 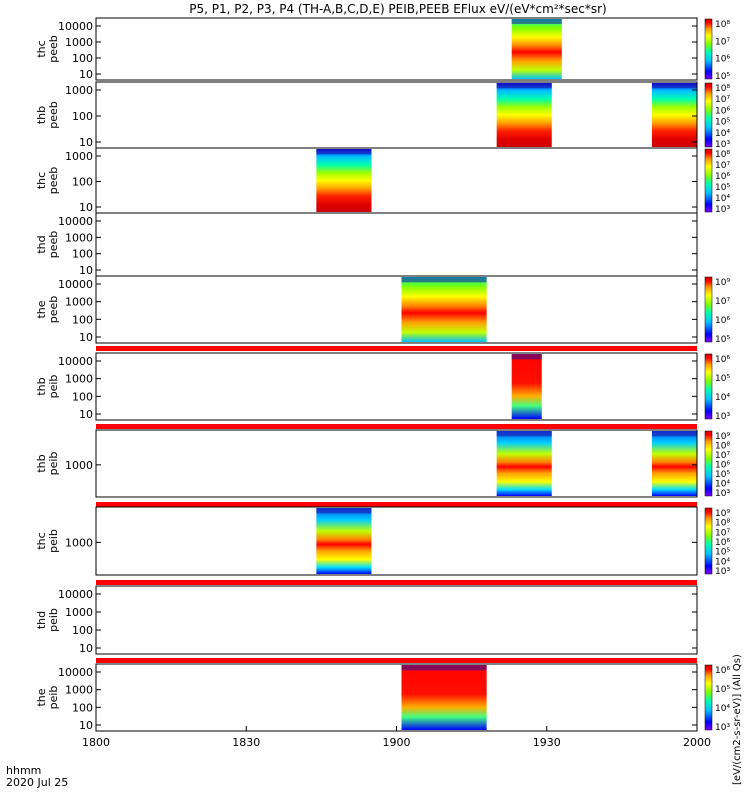 What do you see at coordinates (96, 742) in the screenshot?
I see `x-tick-label: 1800` at bounding box center [96, 742].